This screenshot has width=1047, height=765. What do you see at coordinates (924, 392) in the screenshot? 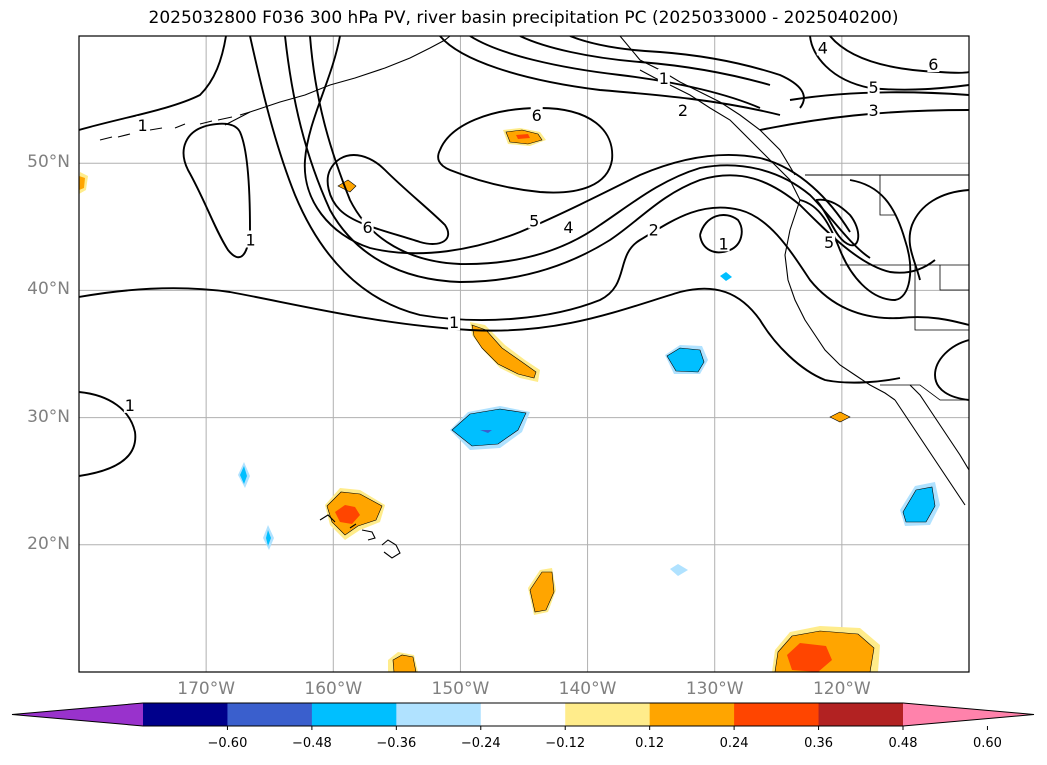
I see `us-mexico-border` at bounding box center [924, 392].